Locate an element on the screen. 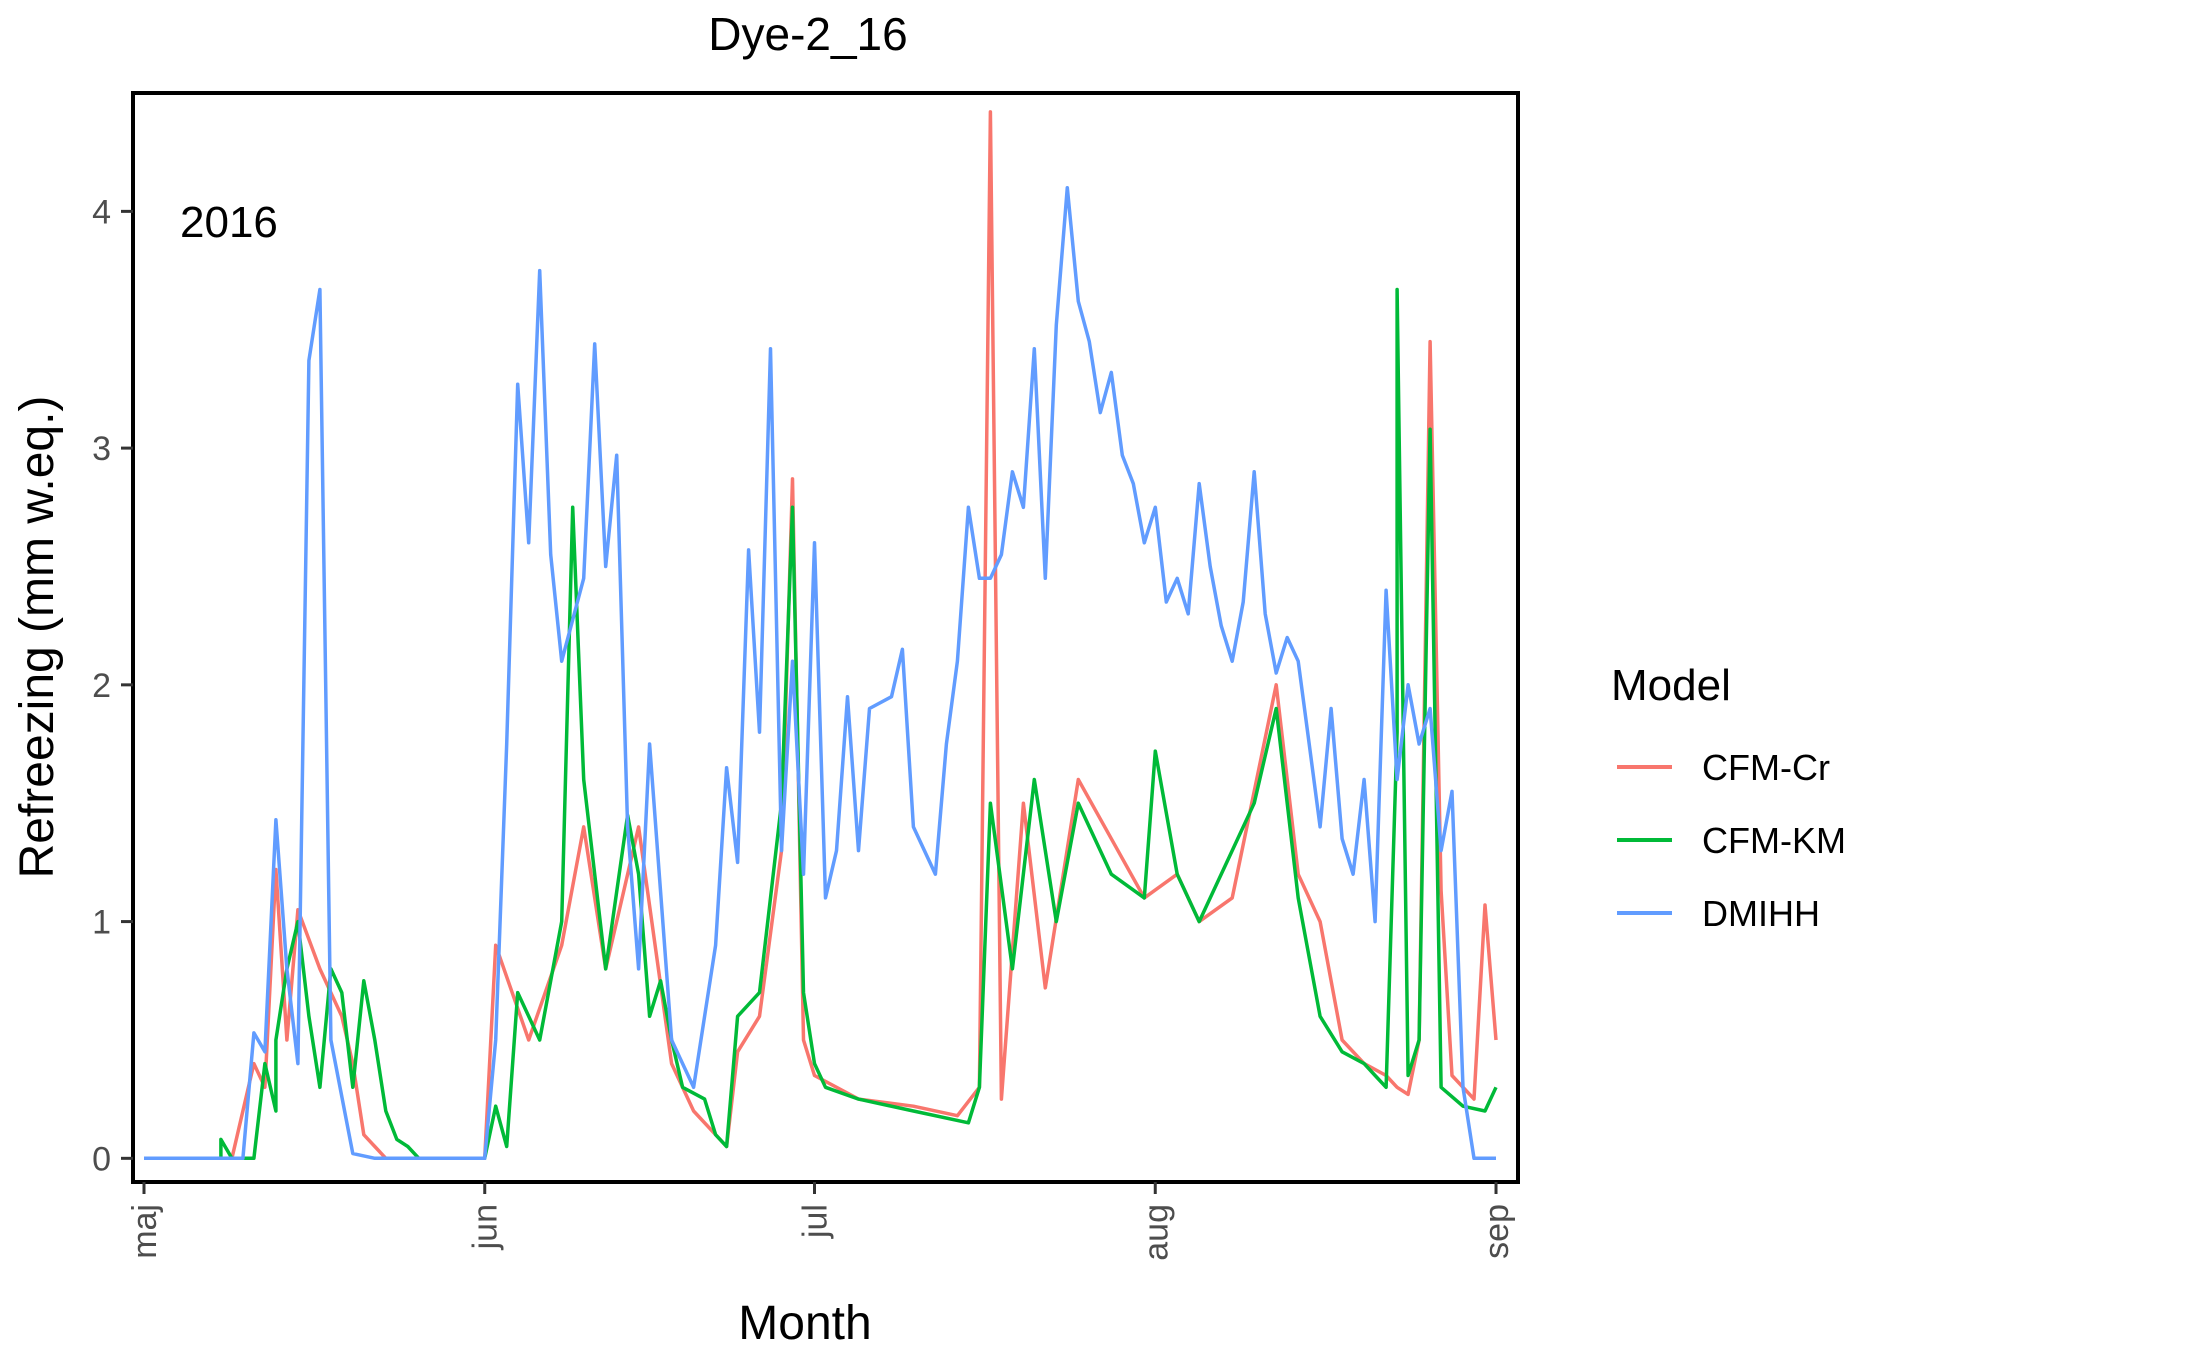  y-axis-title: Refreezing (mm w.eq.) is located at coordinates (37, 637).